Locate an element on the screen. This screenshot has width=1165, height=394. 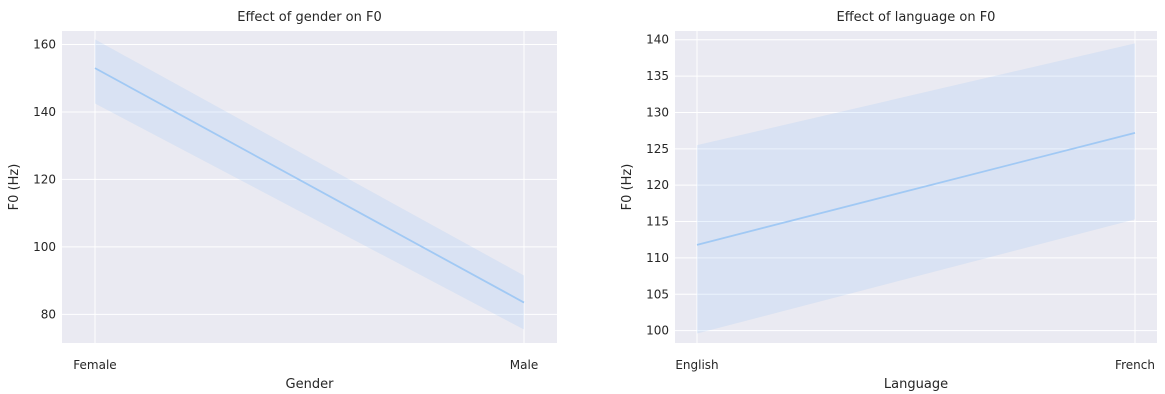
chart-title: Effect of gender on F0 is located at coordinates (309, 17).